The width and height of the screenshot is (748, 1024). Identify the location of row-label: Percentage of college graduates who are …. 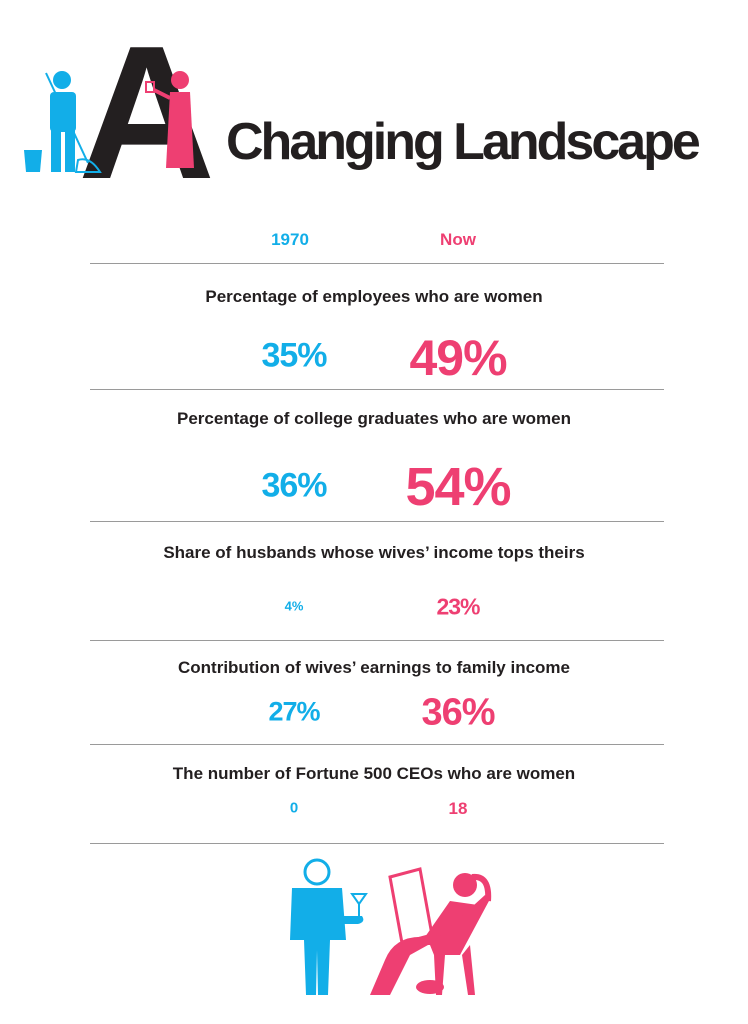
(374, 418).